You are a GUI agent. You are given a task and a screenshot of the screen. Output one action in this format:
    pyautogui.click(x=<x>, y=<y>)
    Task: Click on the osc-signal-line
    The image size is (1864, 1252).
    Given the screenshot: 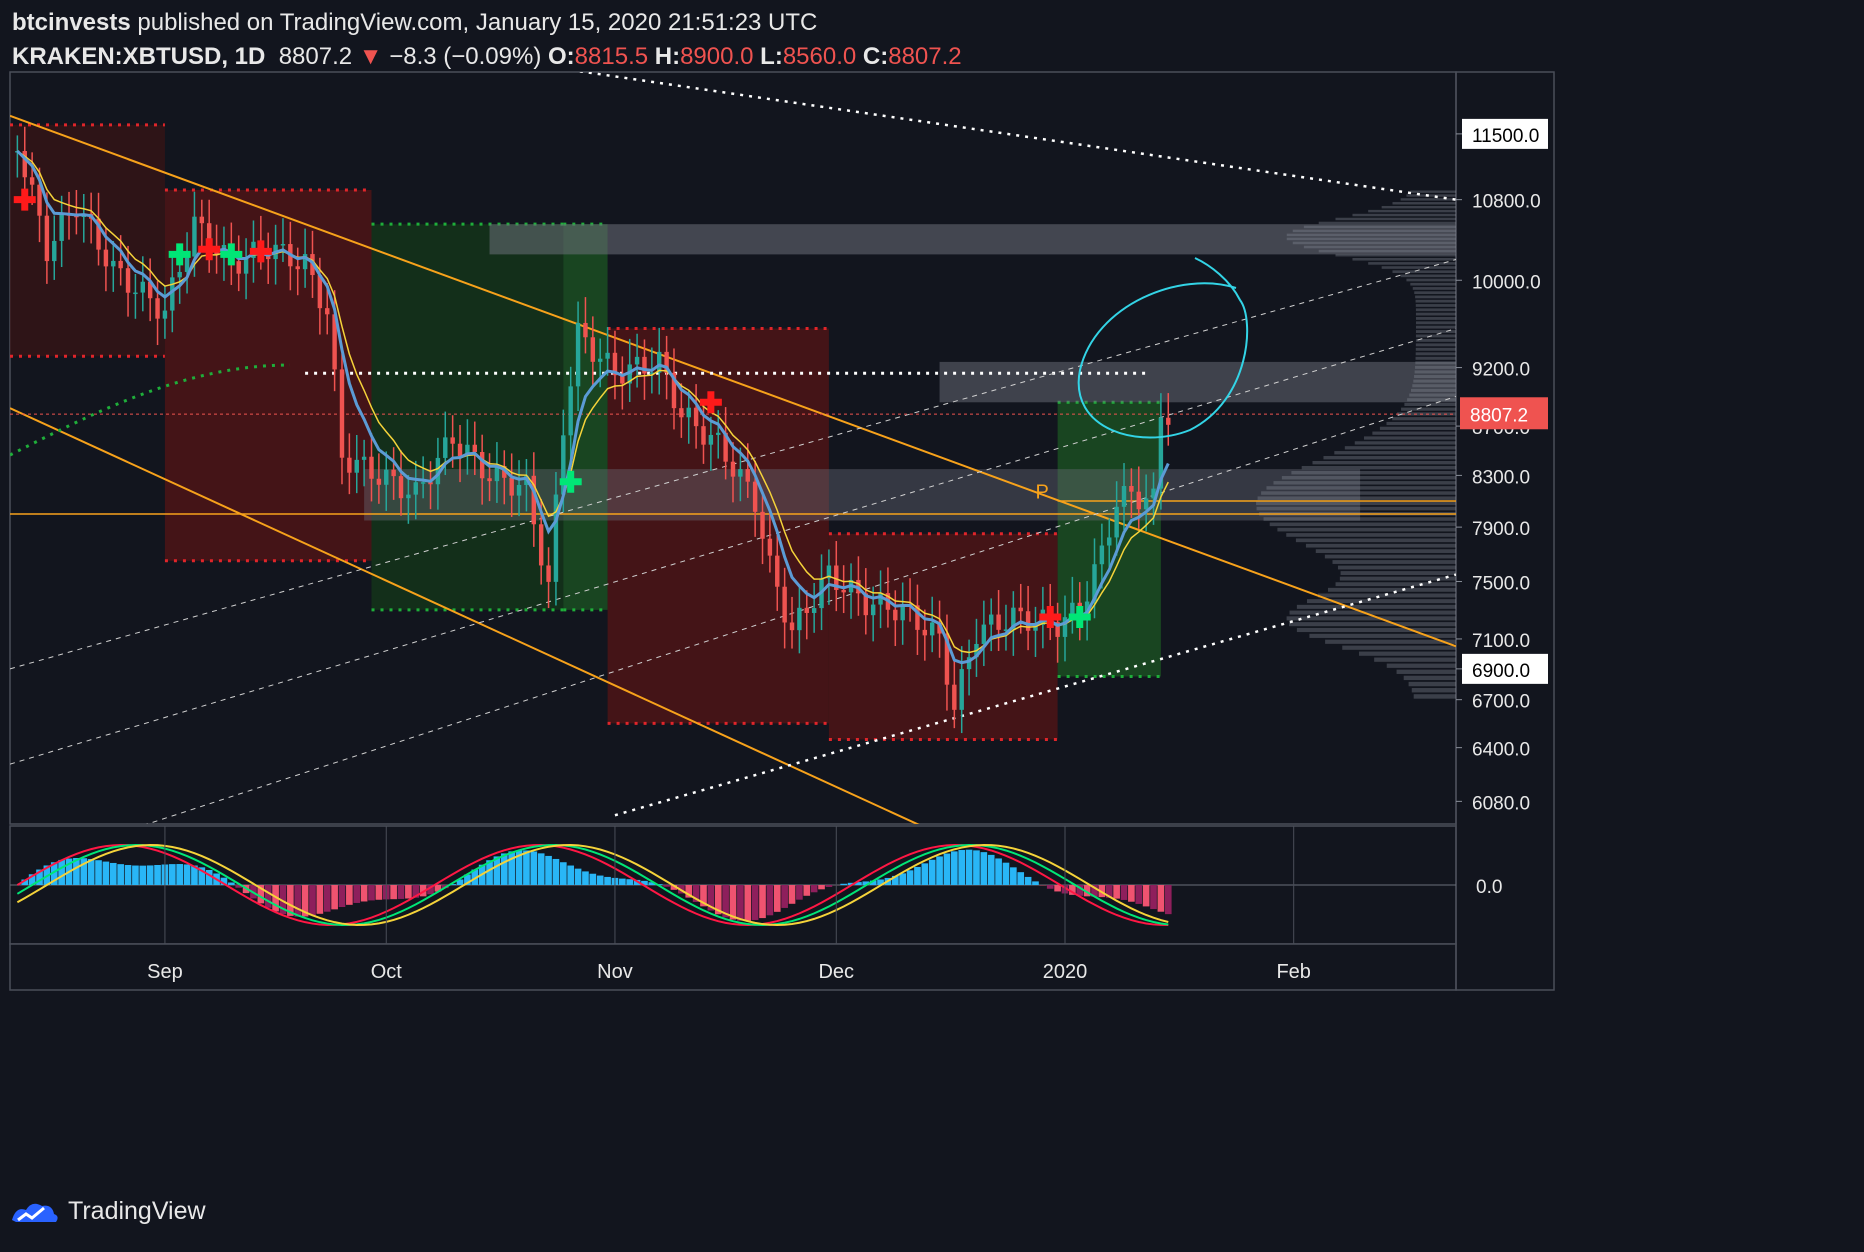 What is the action you would take?
    pyautogui.click(x=592, y=885)
    